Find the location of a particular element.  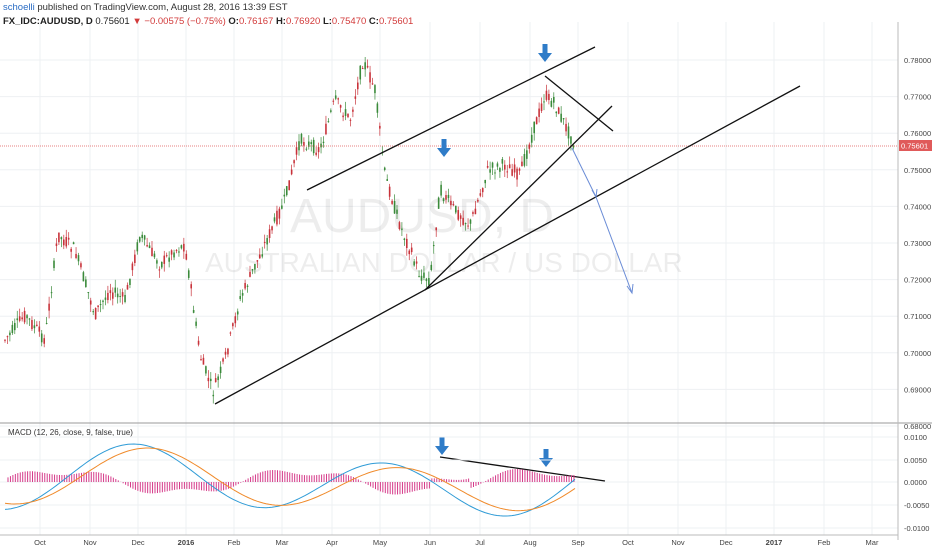

macd-tick-label: 0.0050 is located at coordinates (915, 460).